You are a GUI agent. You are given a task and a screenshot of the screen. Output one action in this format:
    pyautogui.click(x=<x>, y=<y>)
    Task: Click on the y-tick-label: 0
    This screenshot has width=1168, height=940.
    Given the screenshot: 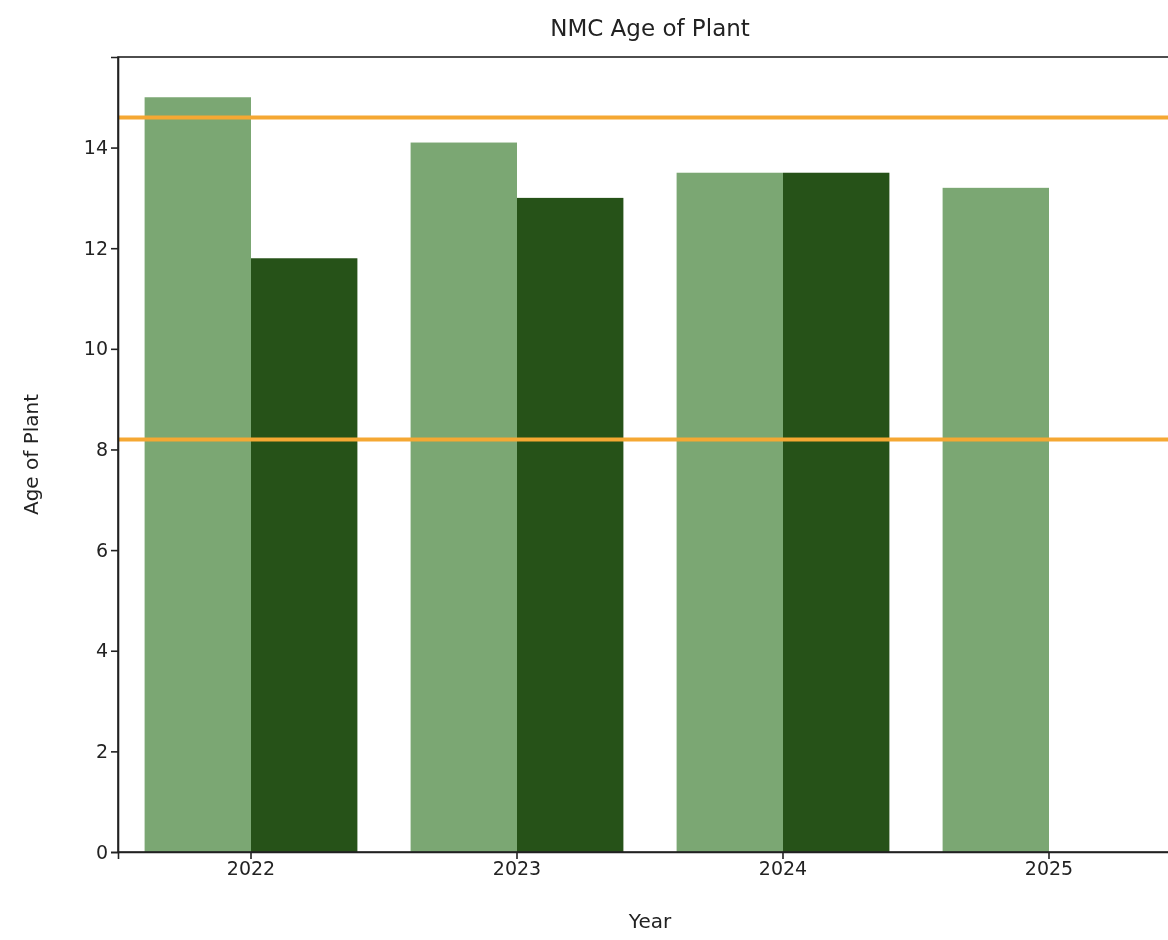 What is the action you would take?
    pyautogui.click(x=101, y=851)
    